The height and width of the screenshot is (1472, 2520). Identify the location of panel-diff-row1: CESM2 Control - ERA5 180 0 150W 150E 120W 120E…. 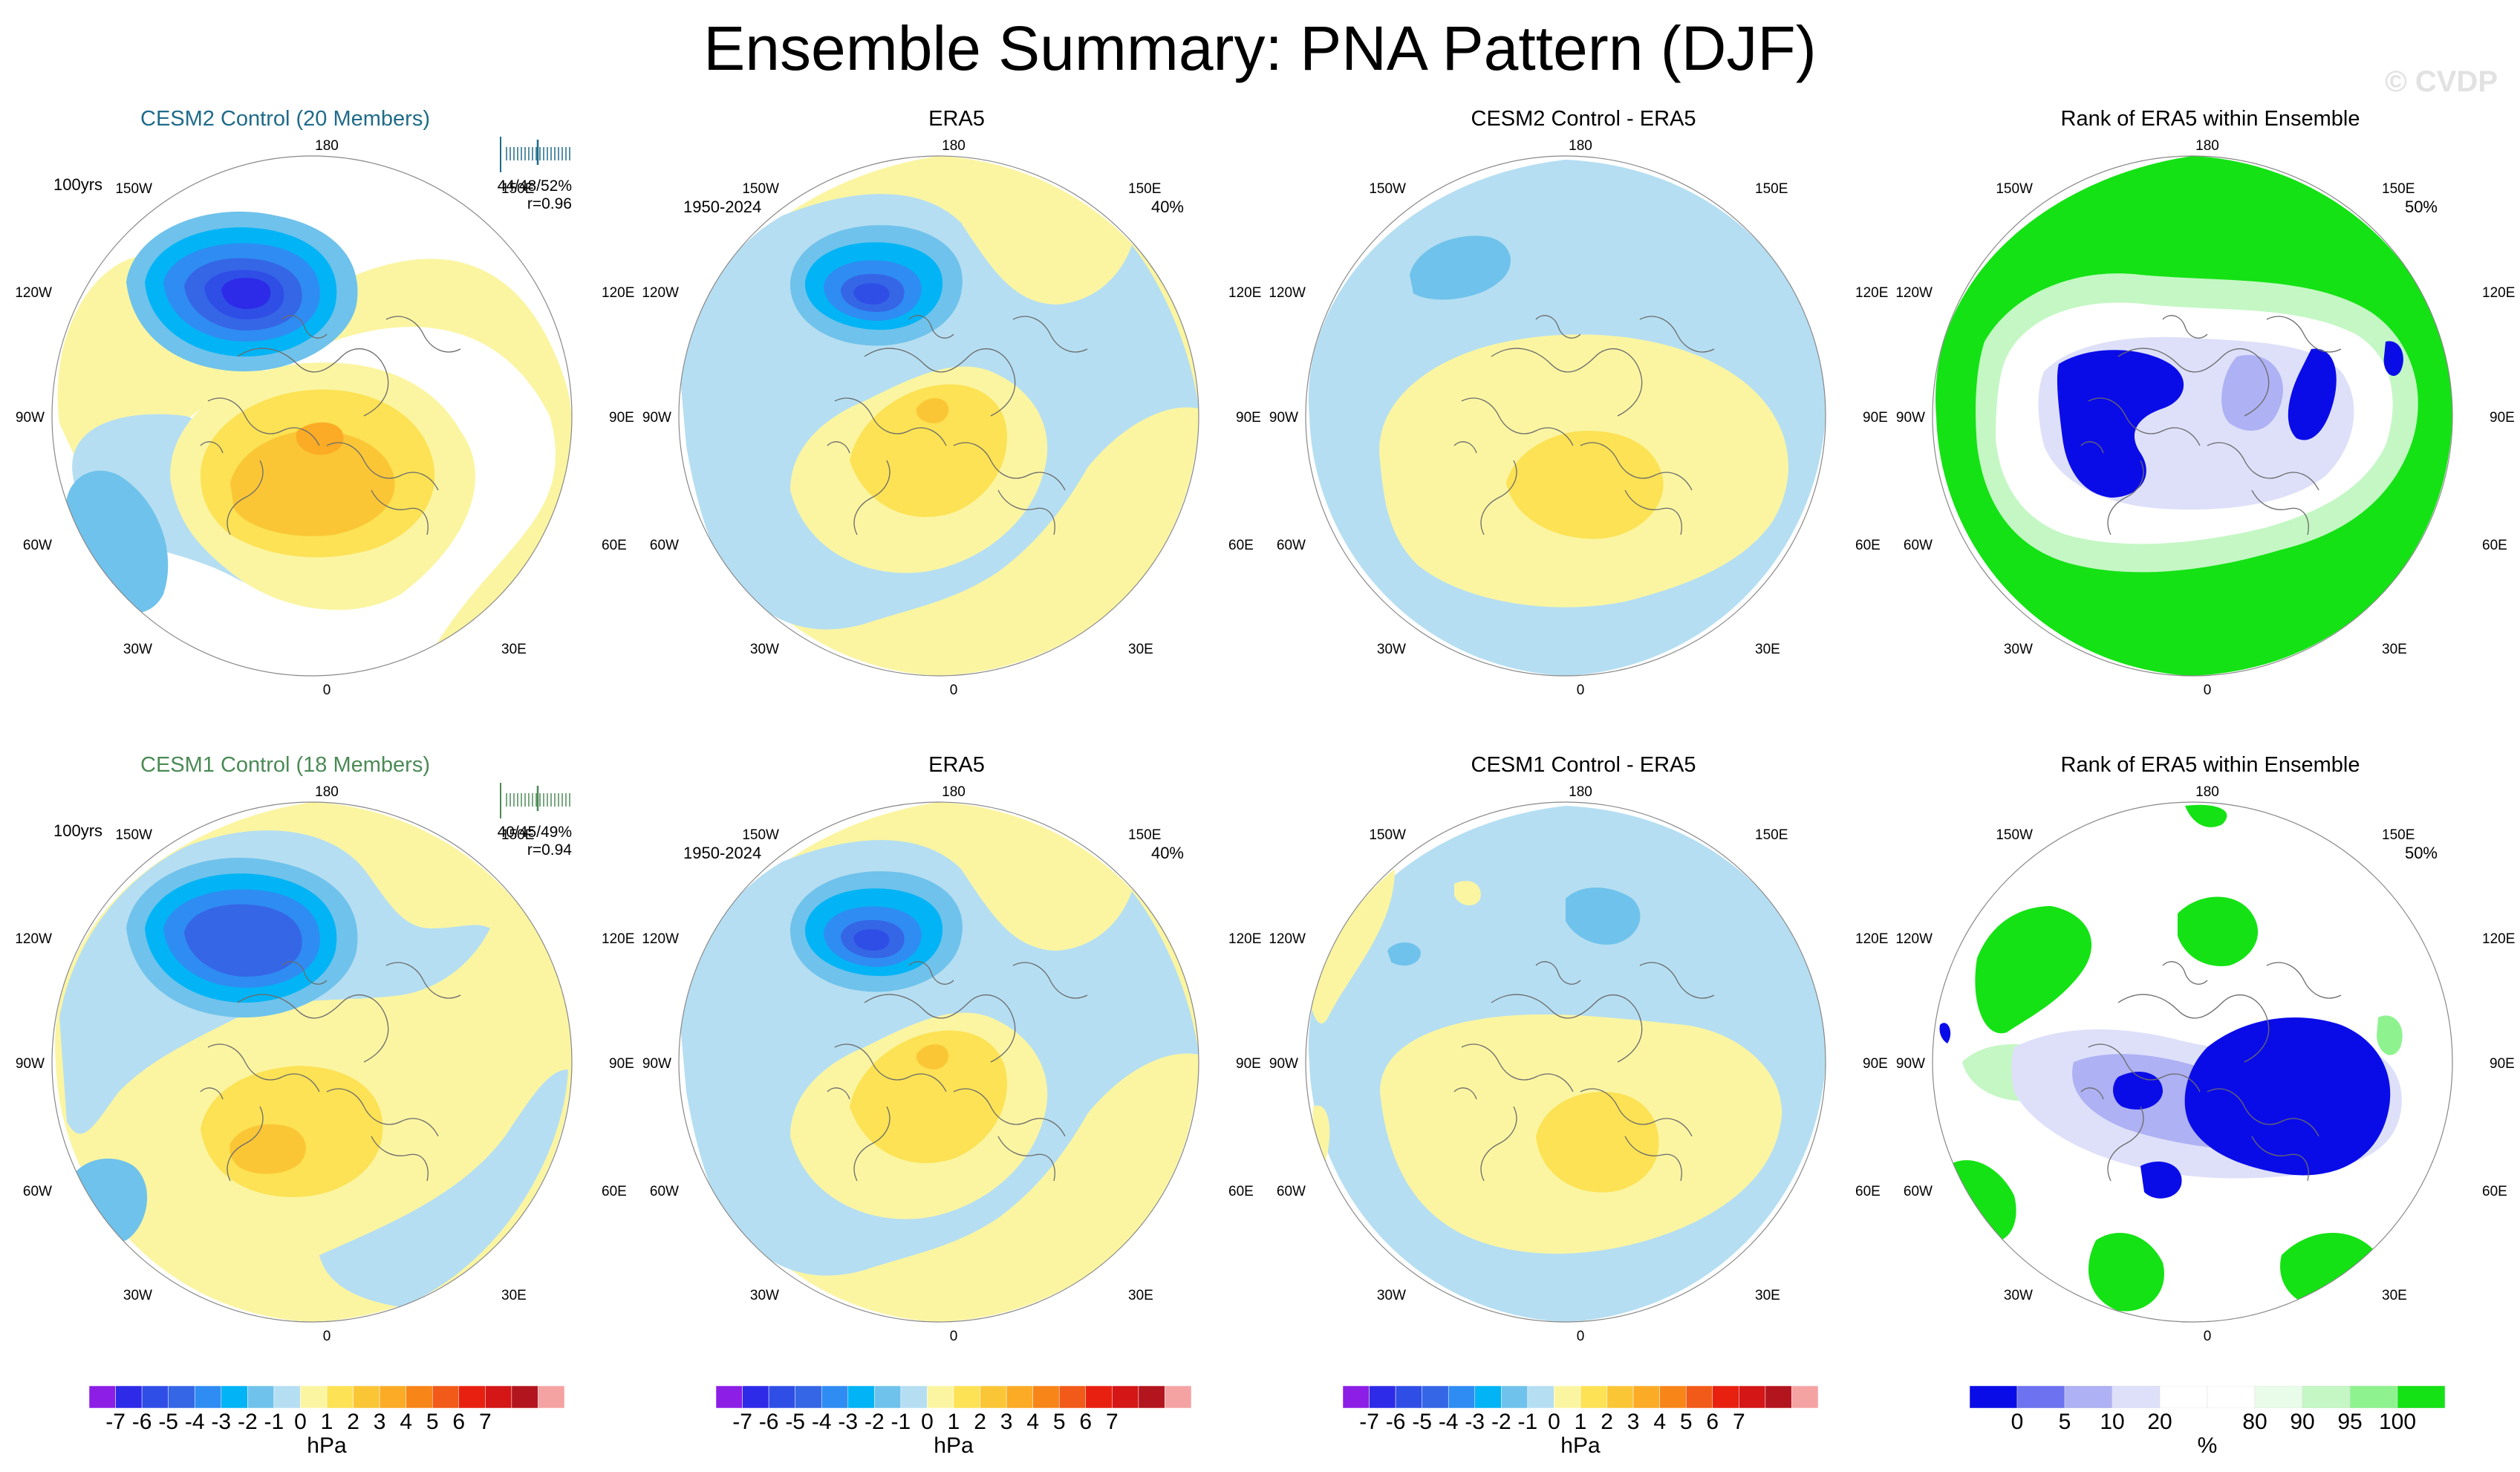
(1584, 427).